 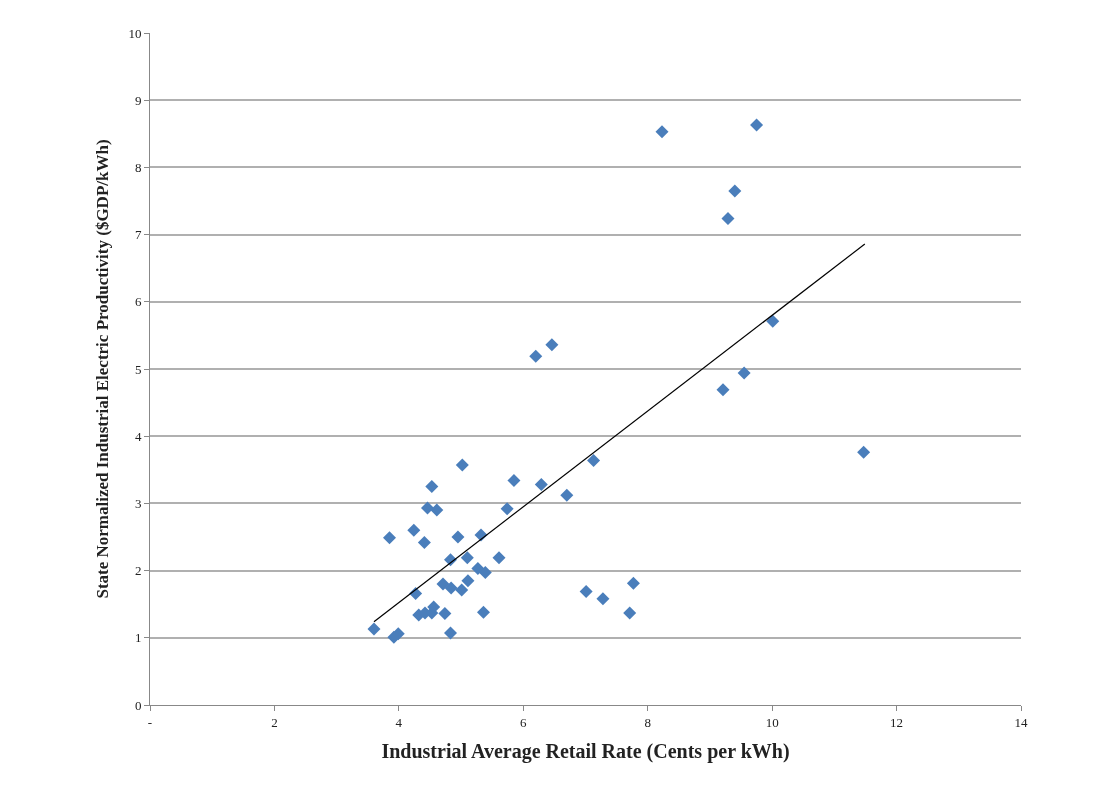 What do you see at coordinates (274, 722) in the screenshot?
I see `x-tick-label: 2` at bounding box center [274, 722].